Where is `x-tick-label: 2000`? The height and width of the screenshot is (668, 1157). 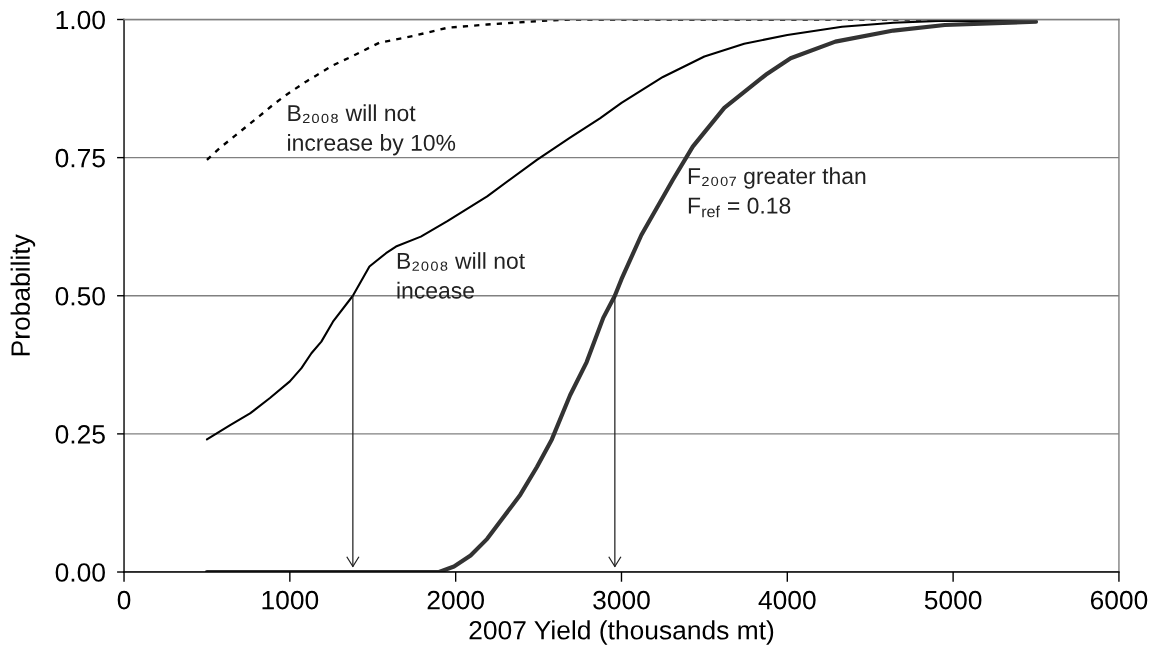 x-tick-label: 2000 is located at coordinates (455, 600).